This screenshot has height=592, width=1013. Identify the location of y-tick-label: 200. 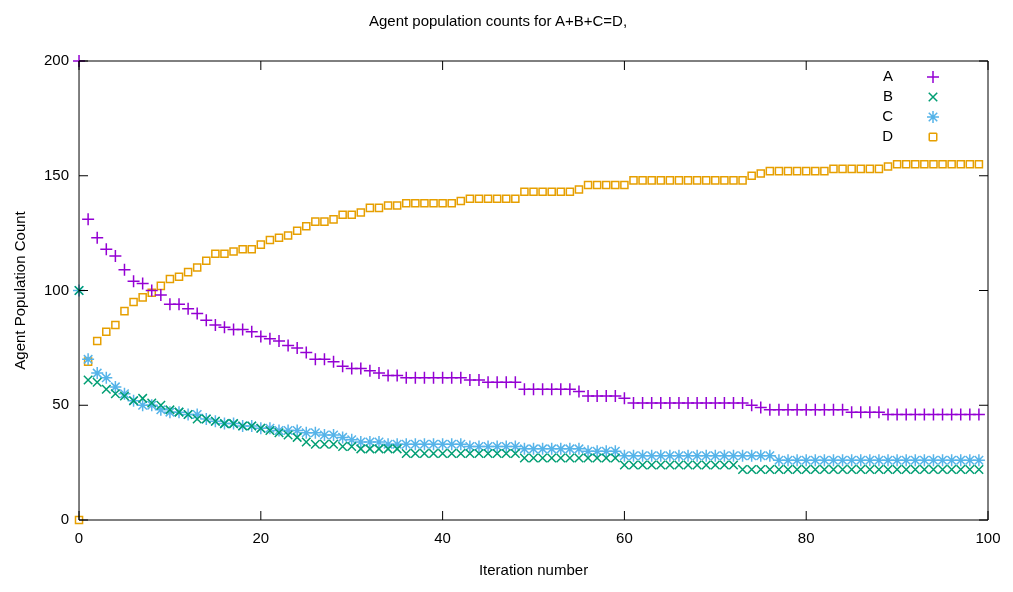
(57, 60).